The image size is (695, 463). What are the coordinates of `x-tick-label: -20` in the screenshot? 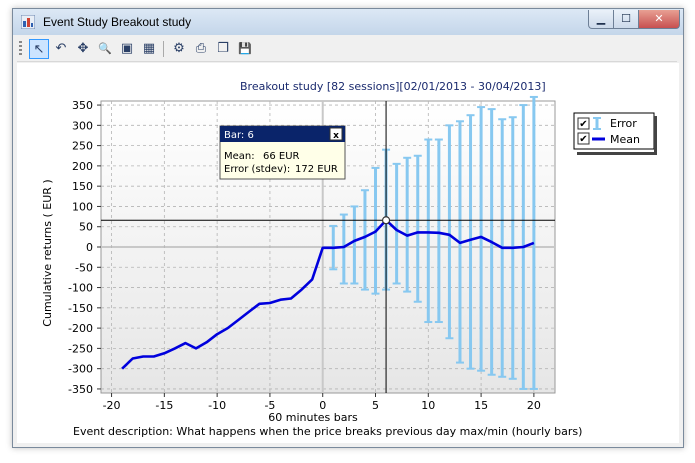 It's located at (112, 405).